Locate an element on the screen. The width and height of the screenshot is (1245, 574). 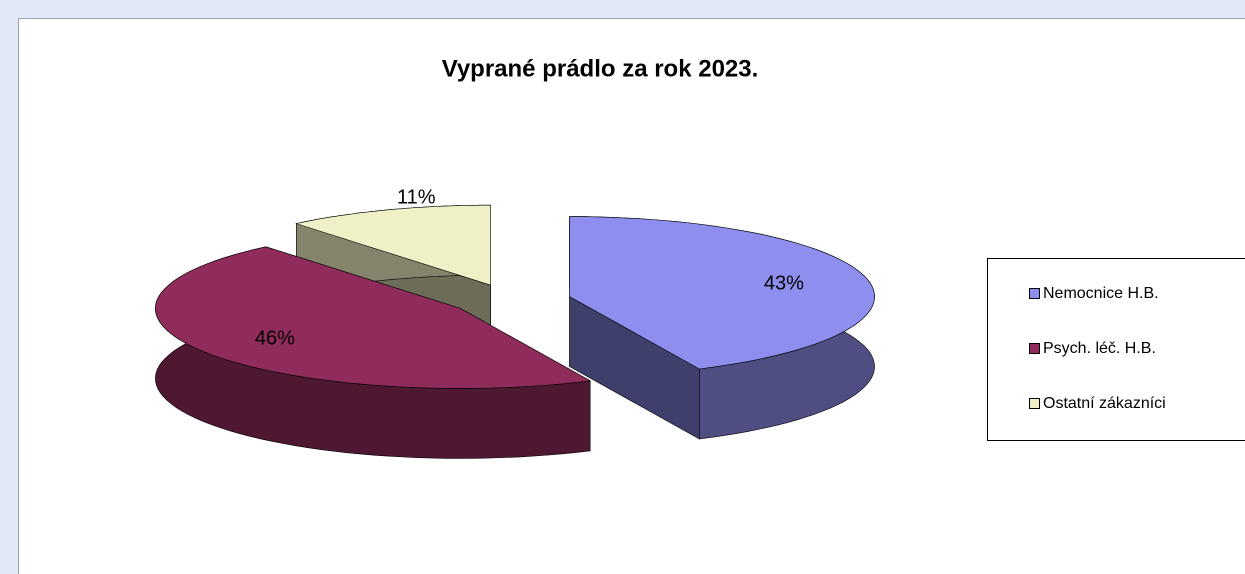
data-label: 43% is located at coordinates (784, 283).